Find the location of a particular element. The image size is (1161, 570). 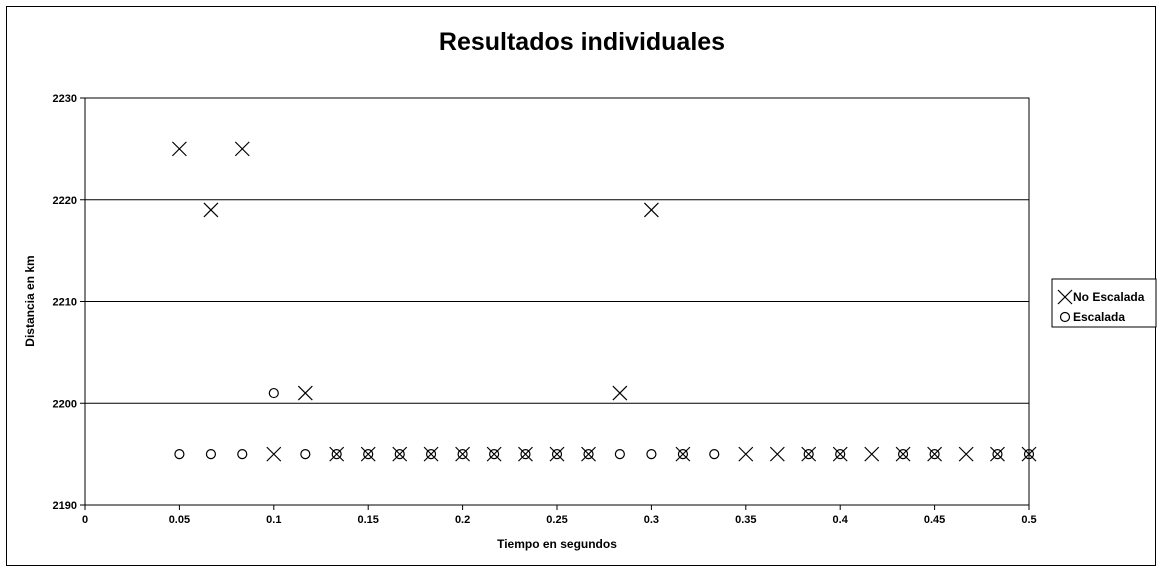

y-tick-label: 2230 is located at coordinates (65, 99).